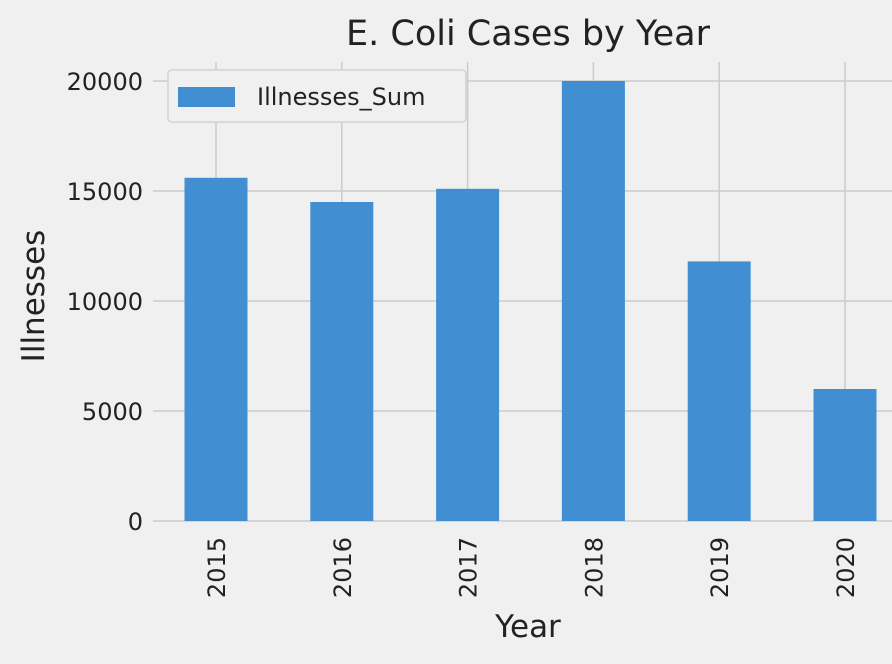  Describe the element at coordinates (719, 391) in the screenshot. I see `bar-2019` at that location.